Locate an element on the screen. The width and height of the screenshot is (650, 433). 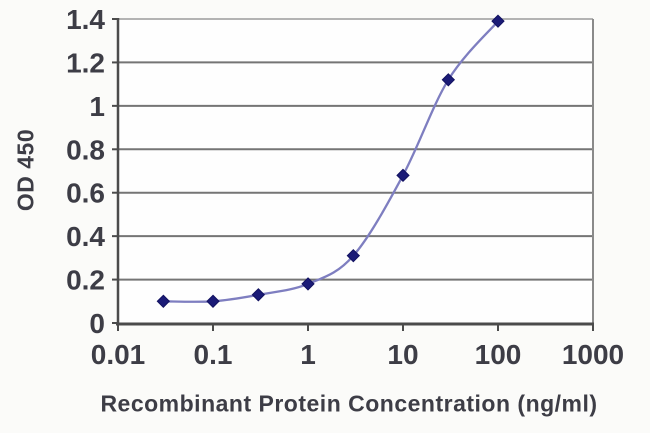
y-tick-label: 1.4 is located at coordinates (85, 19).